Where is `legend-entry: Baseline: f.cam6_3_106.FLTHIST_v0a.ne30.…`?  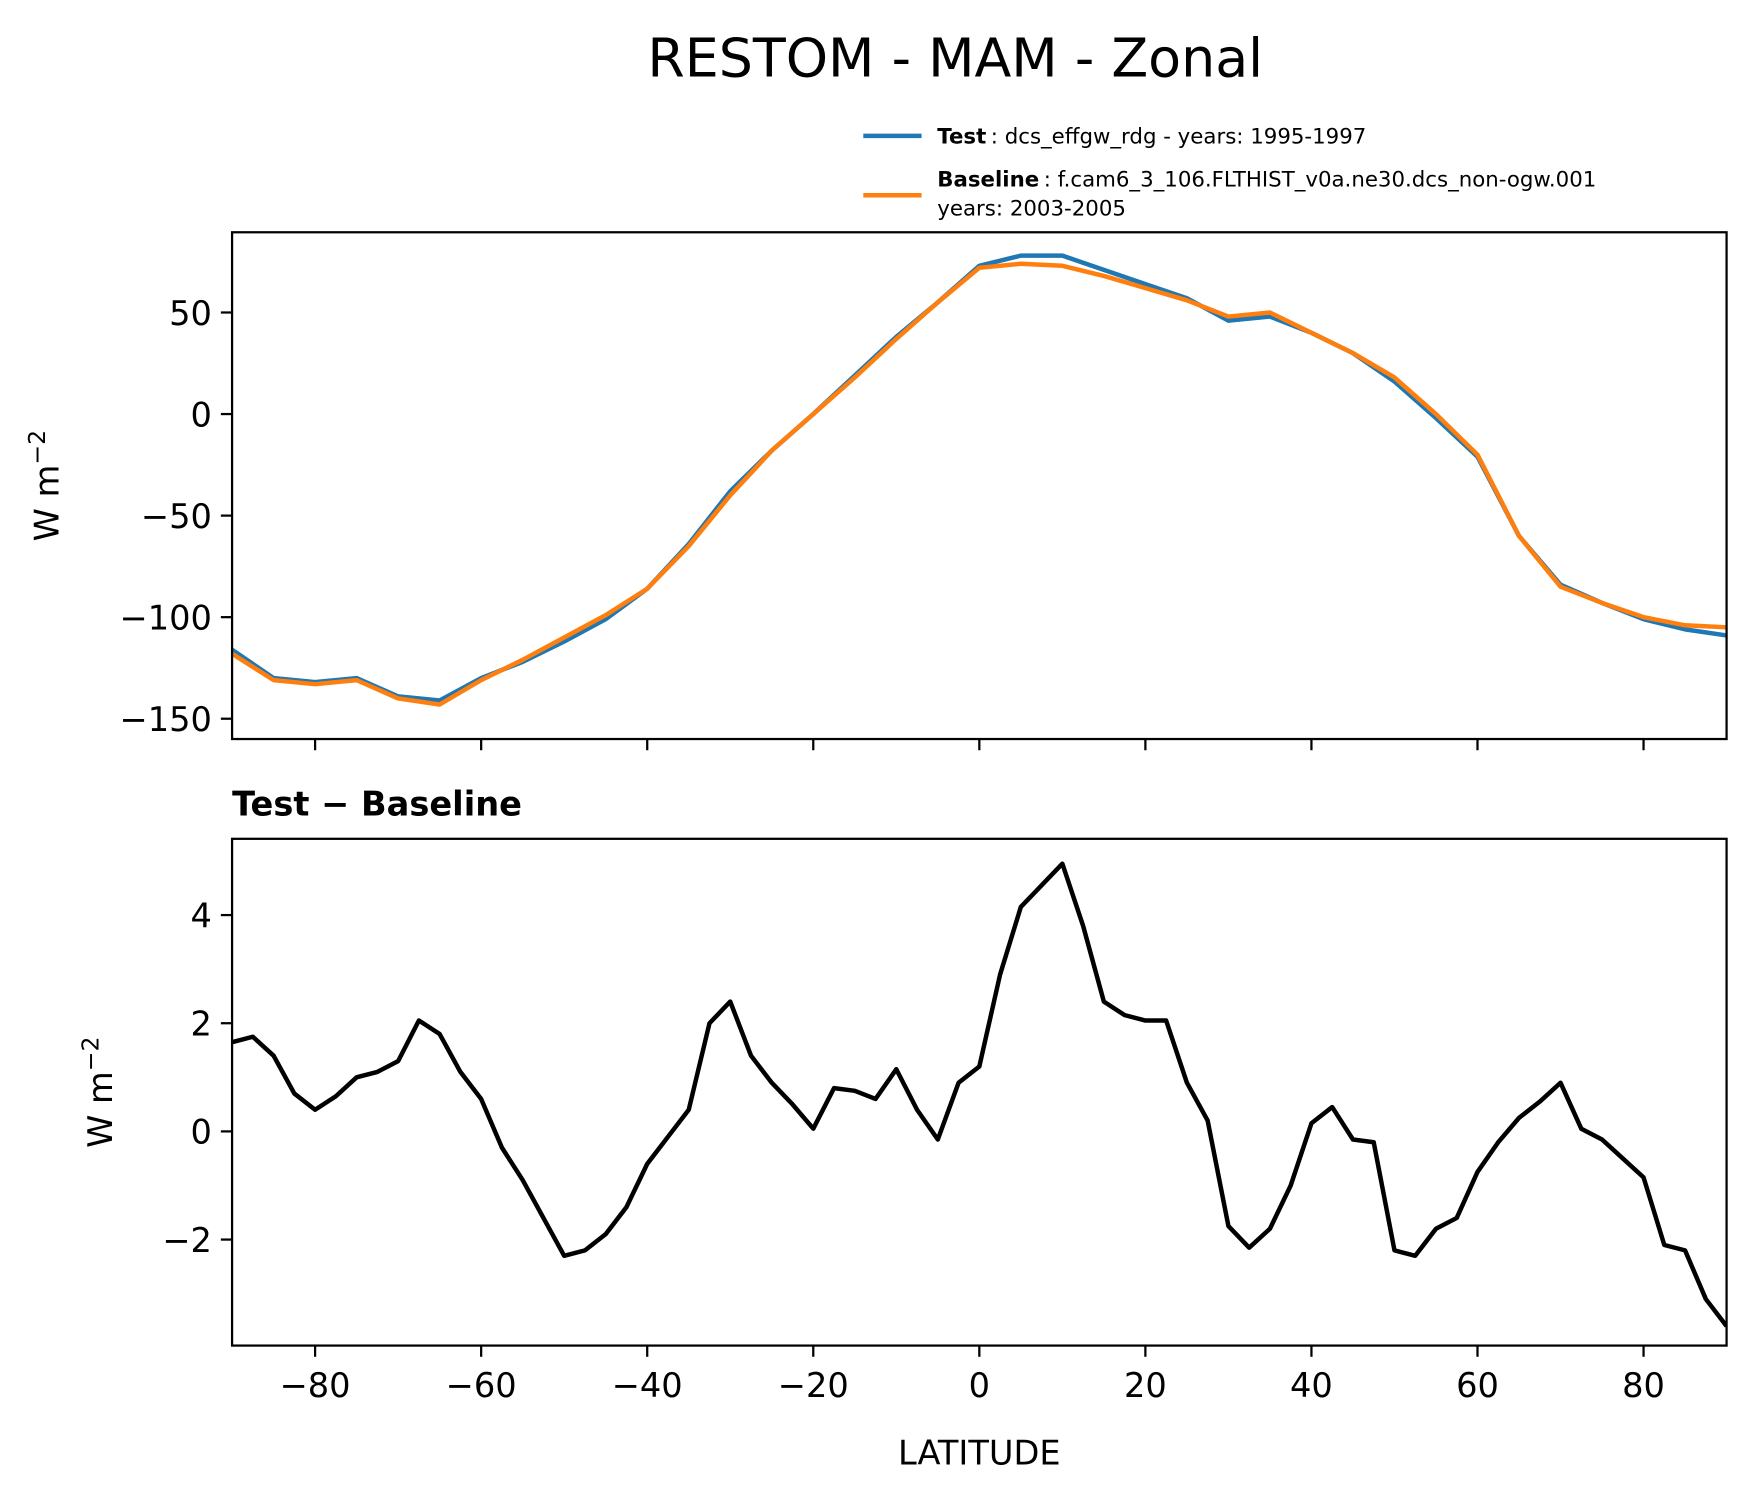 legend-entry: Baseline: f.cam6_3_106.FLTHIST_v0a.ne30.… is located at coordinates (1266, 179).